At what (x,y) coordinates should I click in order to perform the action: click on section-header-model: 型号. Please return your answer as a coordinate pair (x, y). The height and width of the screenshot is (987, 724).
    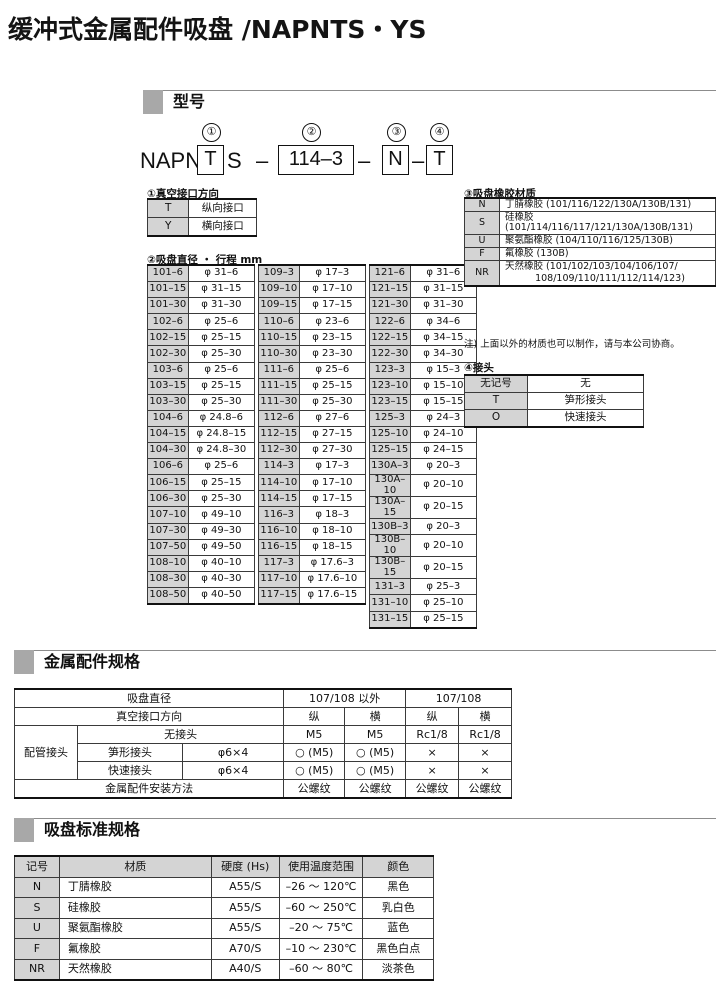
    Looking at the image, I should click on (174, 102).